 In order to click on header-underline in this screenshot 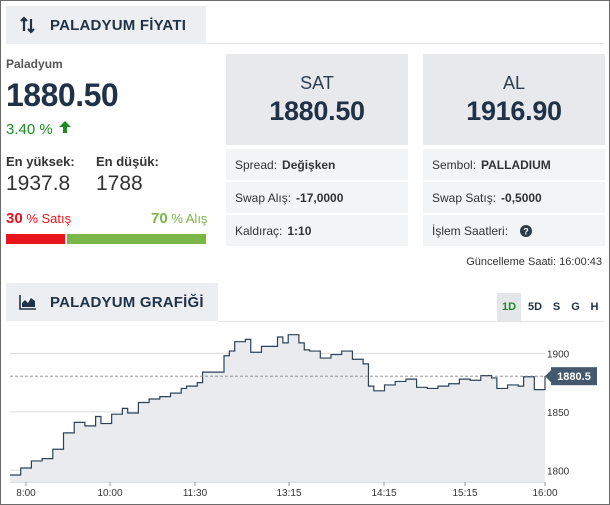, I will do `click(405, 43)`.